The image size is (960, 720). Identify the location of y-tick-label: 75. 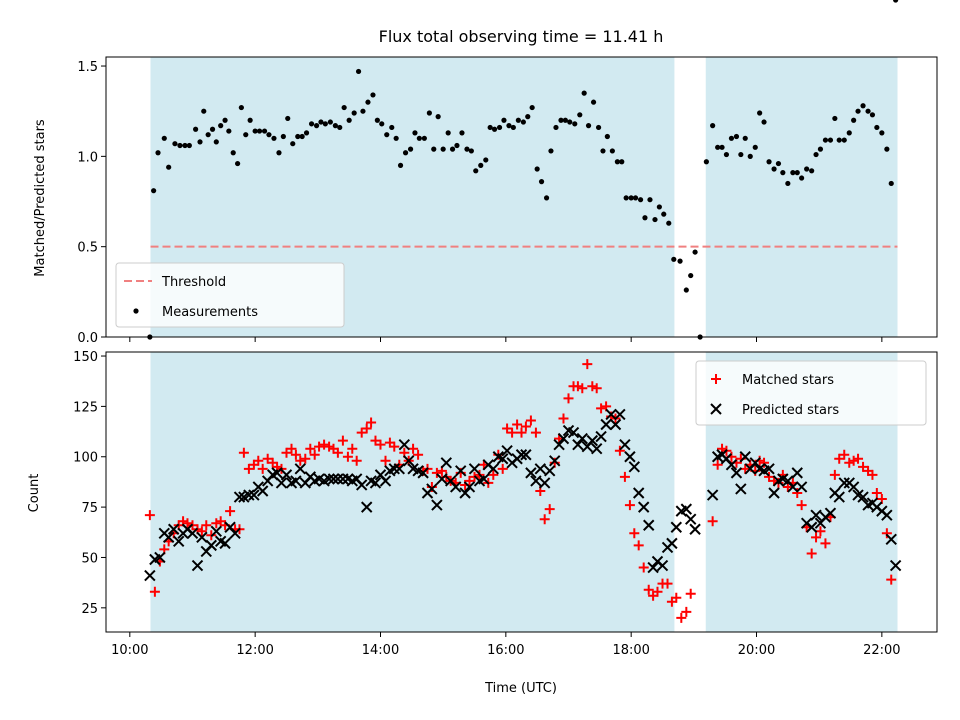
(89, 508).